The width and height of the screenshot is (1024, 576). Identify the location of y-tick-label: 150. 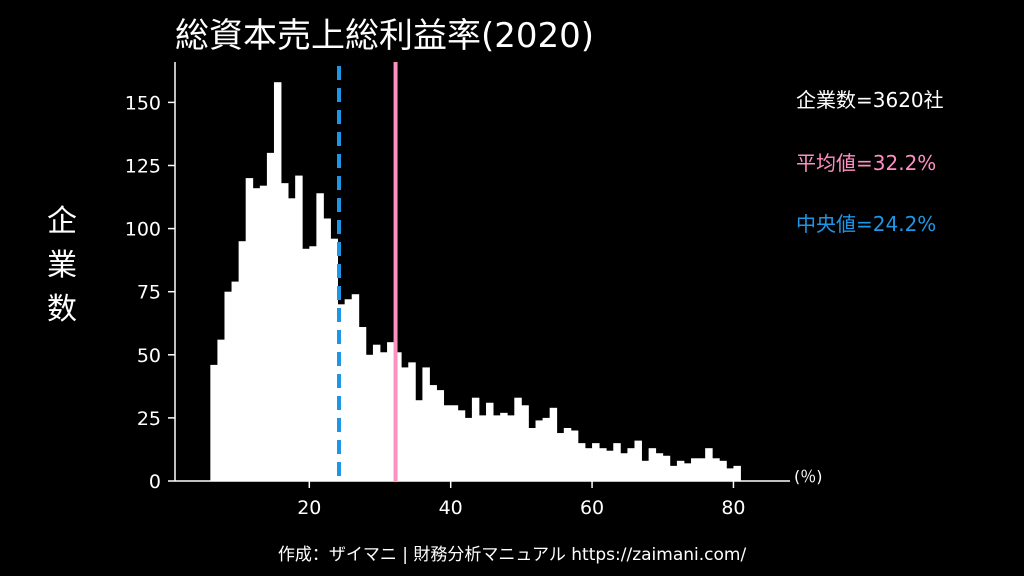
(143, 103).